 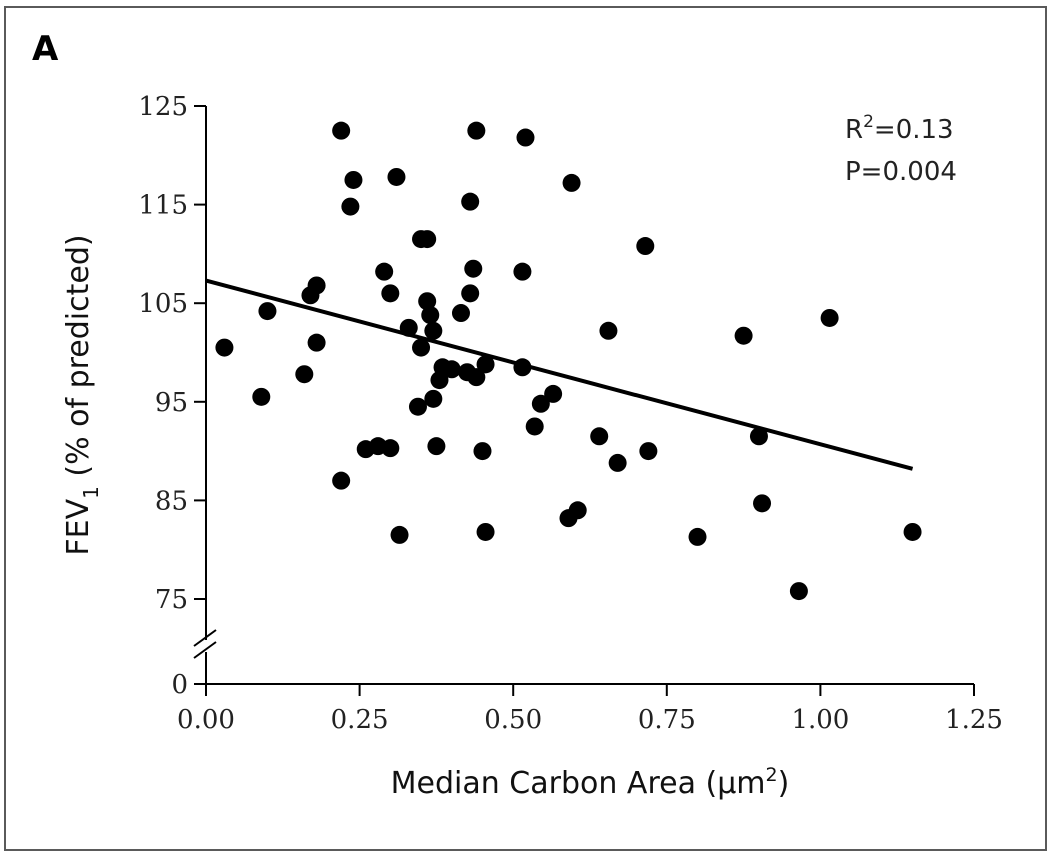 What do you see at coordinates (163, 304) in the screenshot?
I see `y-tick-label: 105` at bounding box center [163, 304].